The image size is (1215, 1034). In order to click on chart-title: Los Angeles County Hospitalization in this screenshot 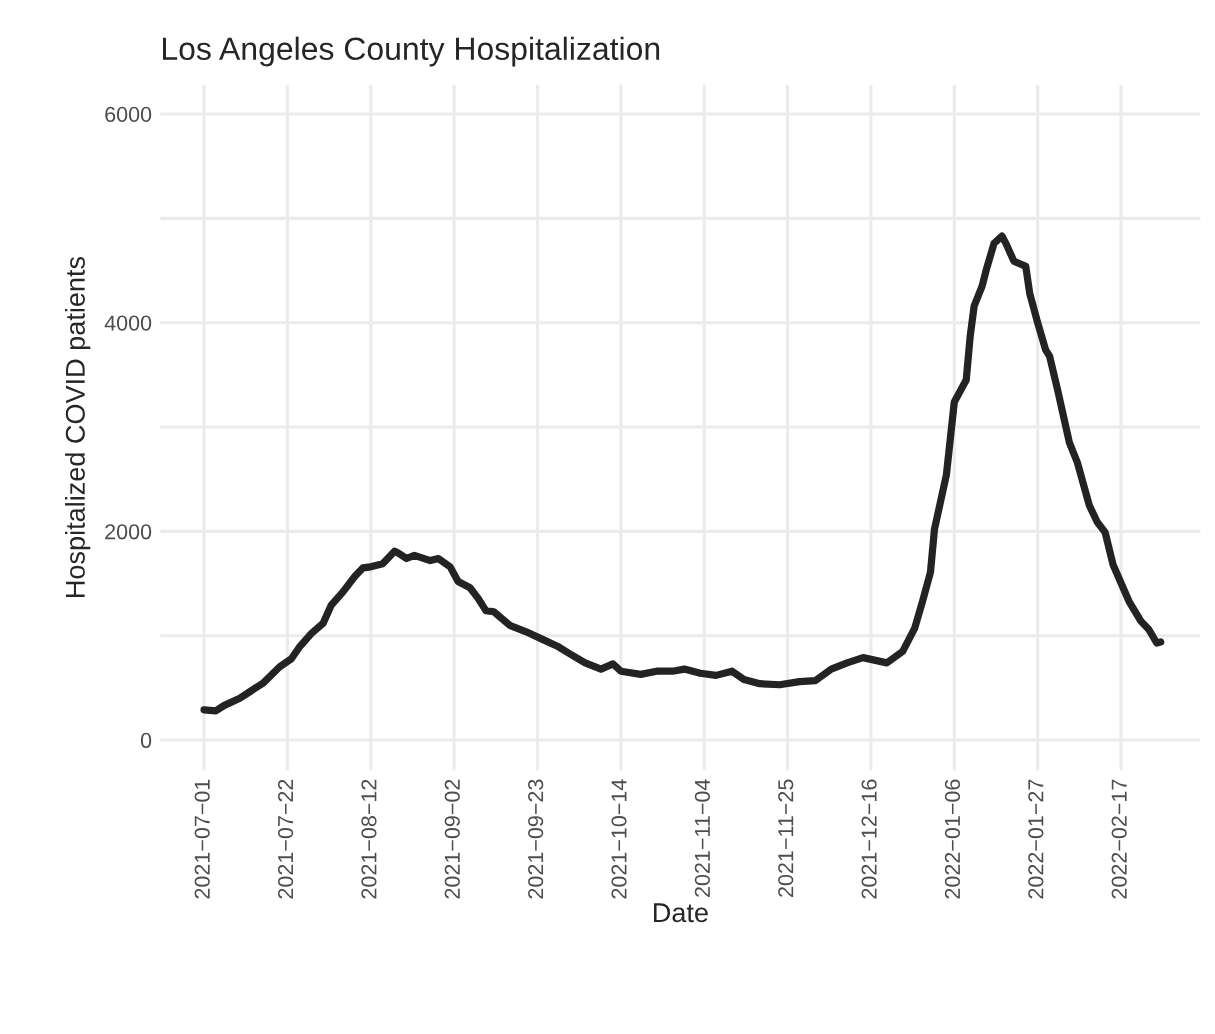, I will do `click(411, 51)`.